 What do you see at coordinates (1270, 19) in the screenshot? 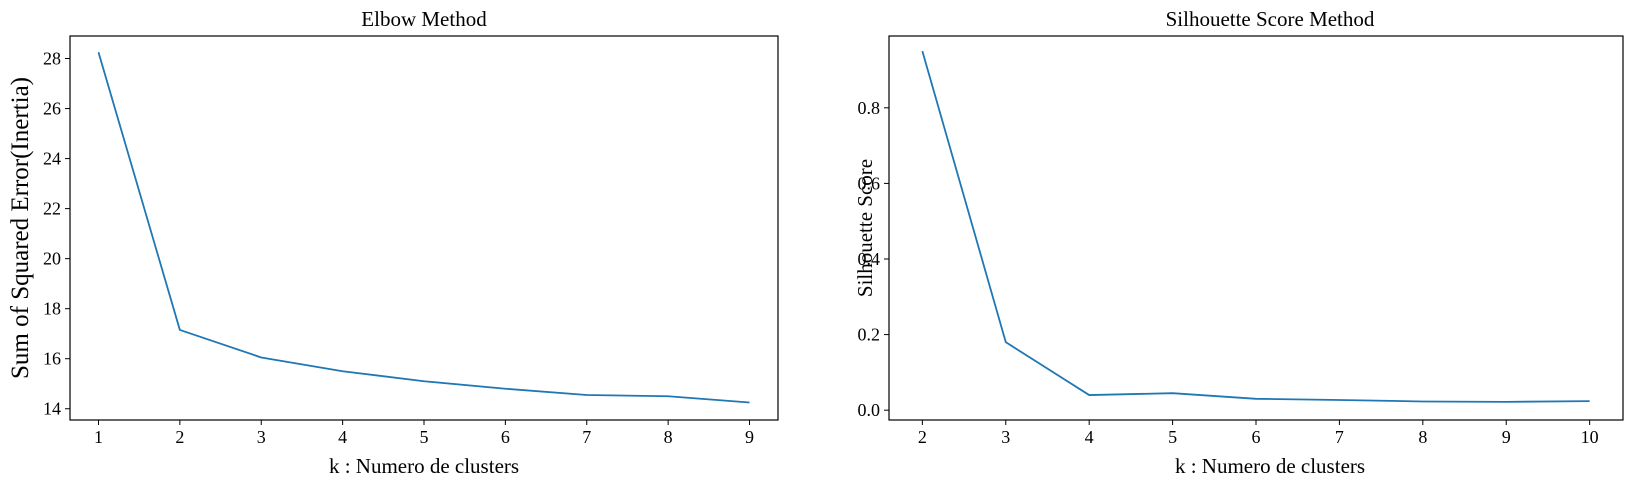
I see `chart-title: Silhouette Score Method` at bounding box center [1270, 19].